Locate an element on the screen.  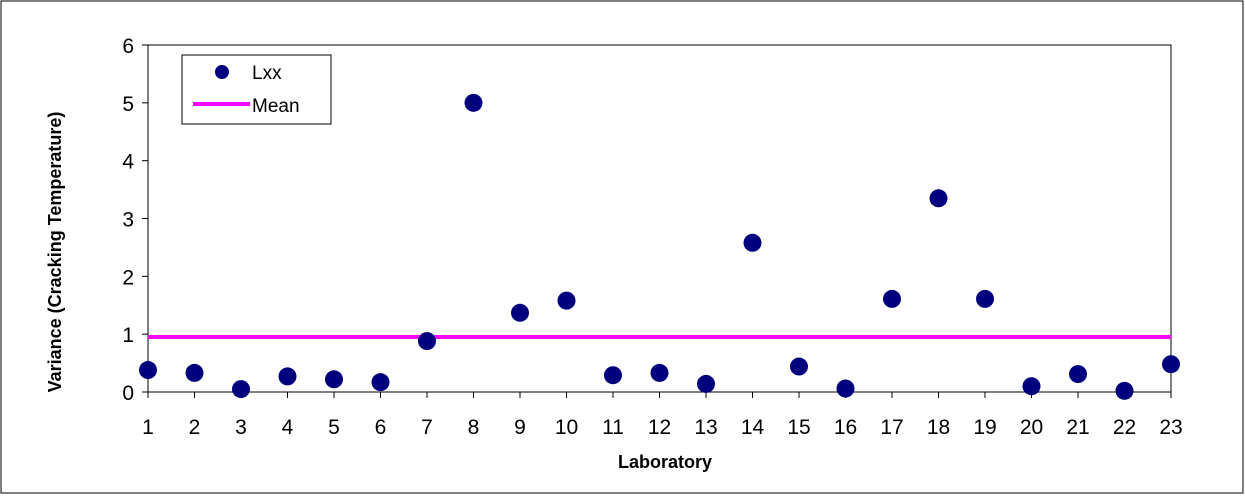
x-tick-label: 21 is located at coordinates (1077, 427).